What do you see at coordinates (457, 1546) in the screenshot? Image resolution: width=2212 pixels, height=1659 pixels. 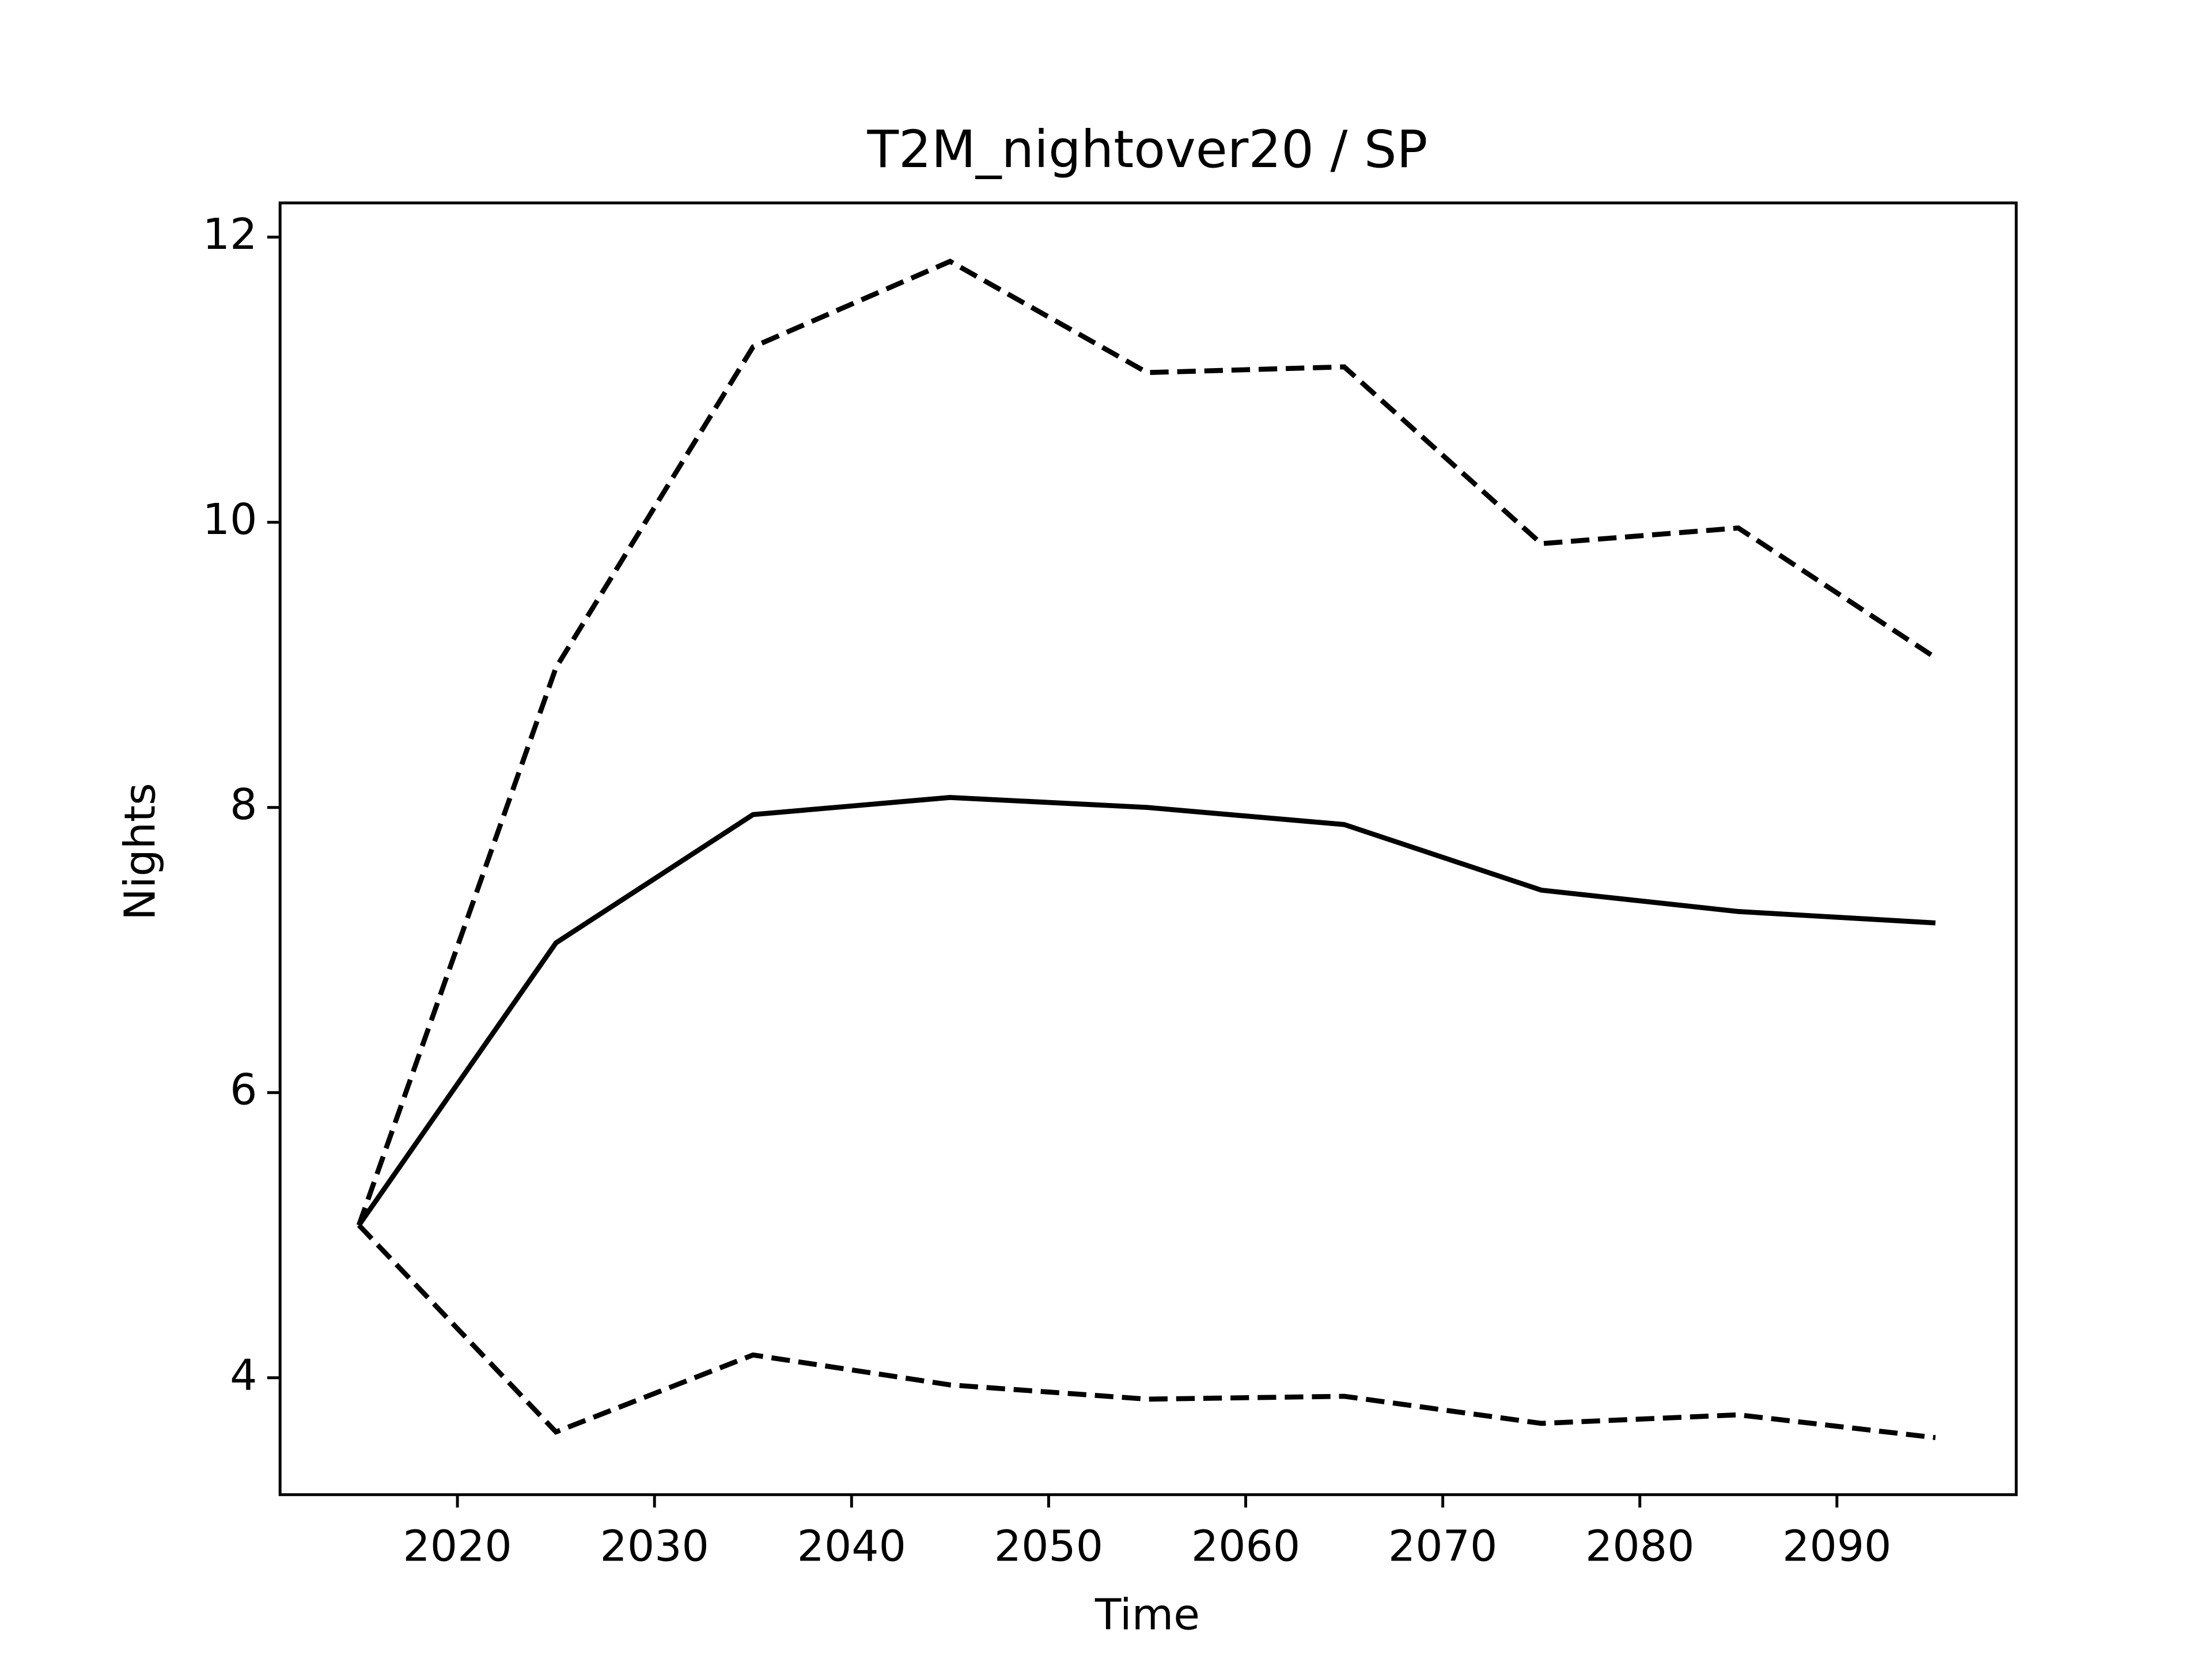 I see `x-tick-label: 2020` at bounding box center [457, 1546].